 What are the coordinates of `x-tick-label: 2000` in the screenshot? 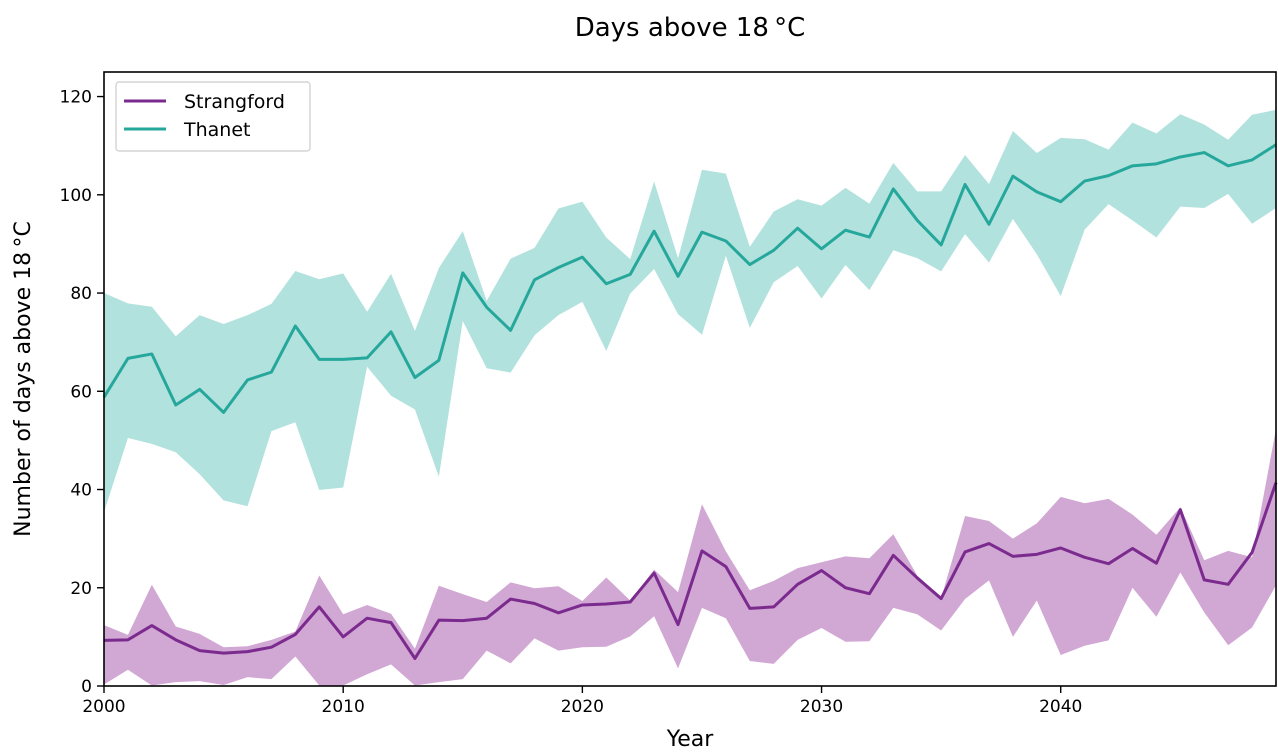 It's located at (103, 707).